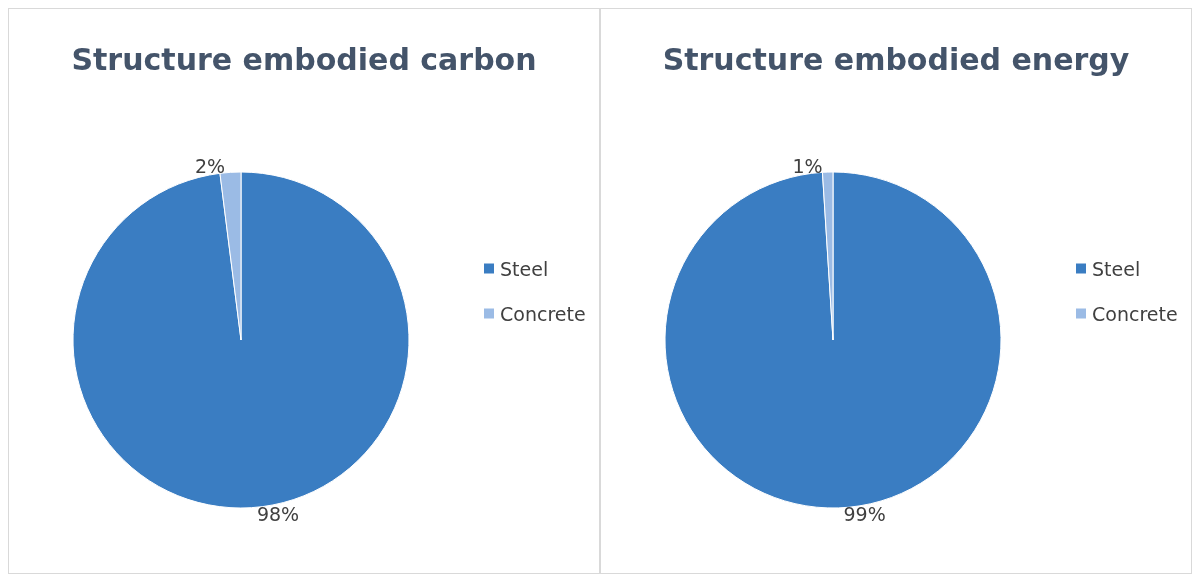 The width and height of the screenshot is (1200, 576). I want to click on chart-title: Structure embodied energy, so click(896, 59).